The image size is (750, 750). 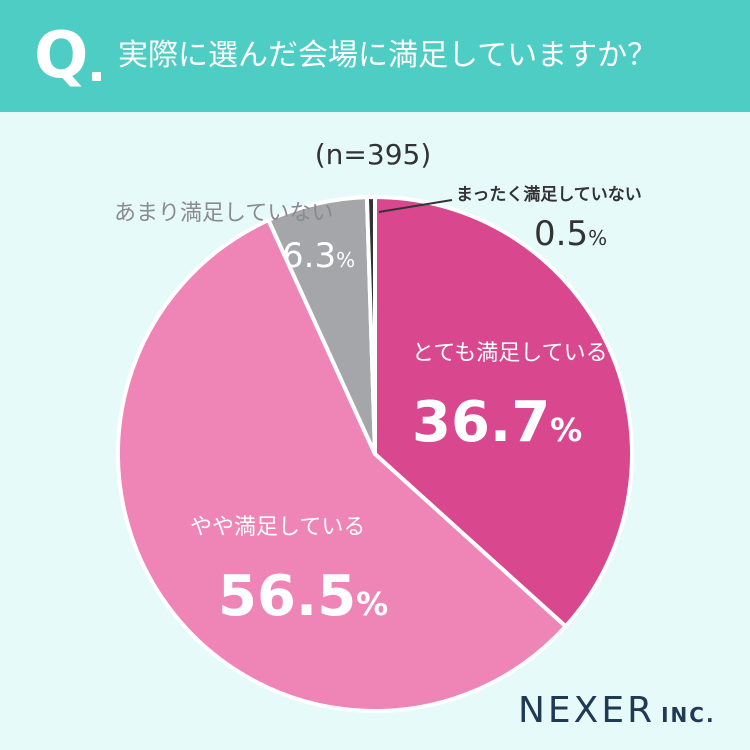 What do you see at coordinates (510, 353) in the screenshot?
I see `slice-label-very-satisfied: とても満足している` at bounding box center [510, 353].